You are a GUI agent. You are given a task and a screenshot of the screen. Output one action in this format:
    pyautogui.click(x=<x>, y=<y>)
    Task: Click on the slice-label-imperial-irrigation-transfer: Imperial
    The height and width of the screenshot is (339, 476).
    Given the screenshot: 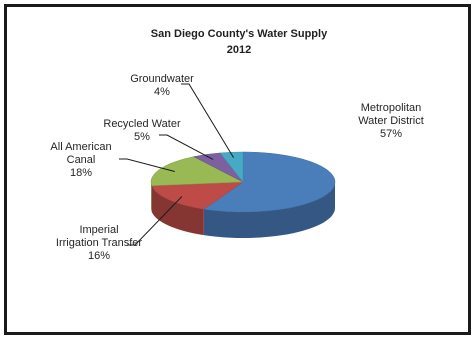 What is the action you would take?
    pyautogui.click(x=98, y=230)
    